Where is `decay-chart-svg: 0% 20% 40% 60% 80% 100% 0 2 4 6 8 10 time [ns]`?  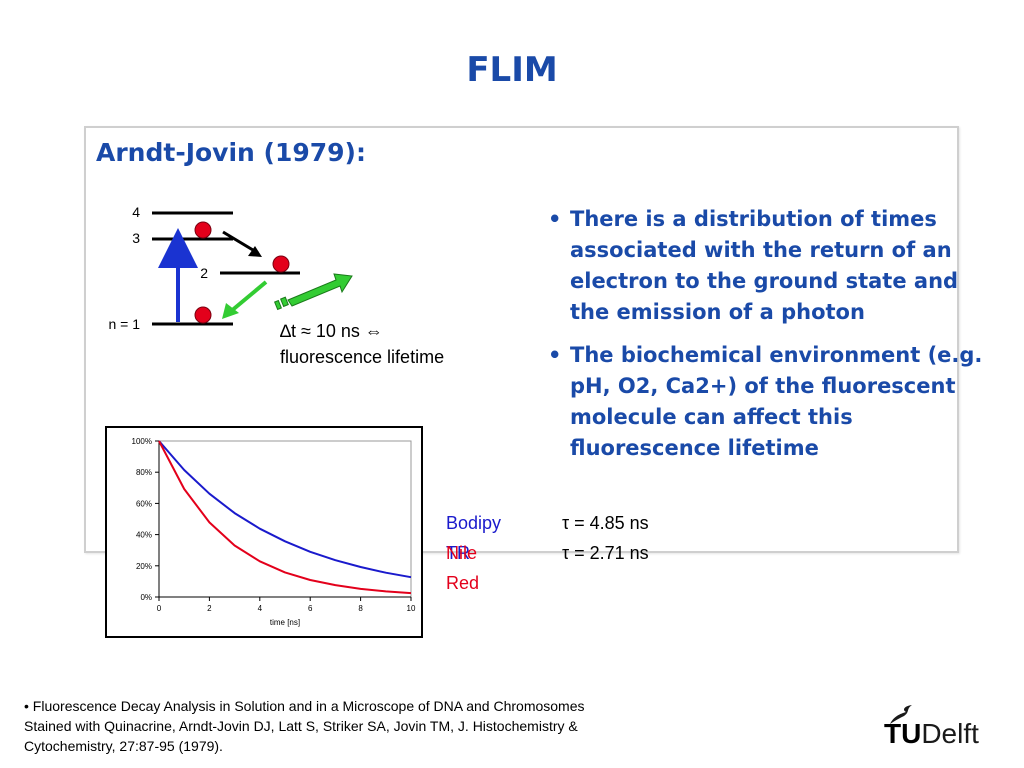
decay-chart-svg: 0% 20% 40% 60% 80% 100% 0 2 4 6 8 10 time [ns] is located at coordinates (274, 532).